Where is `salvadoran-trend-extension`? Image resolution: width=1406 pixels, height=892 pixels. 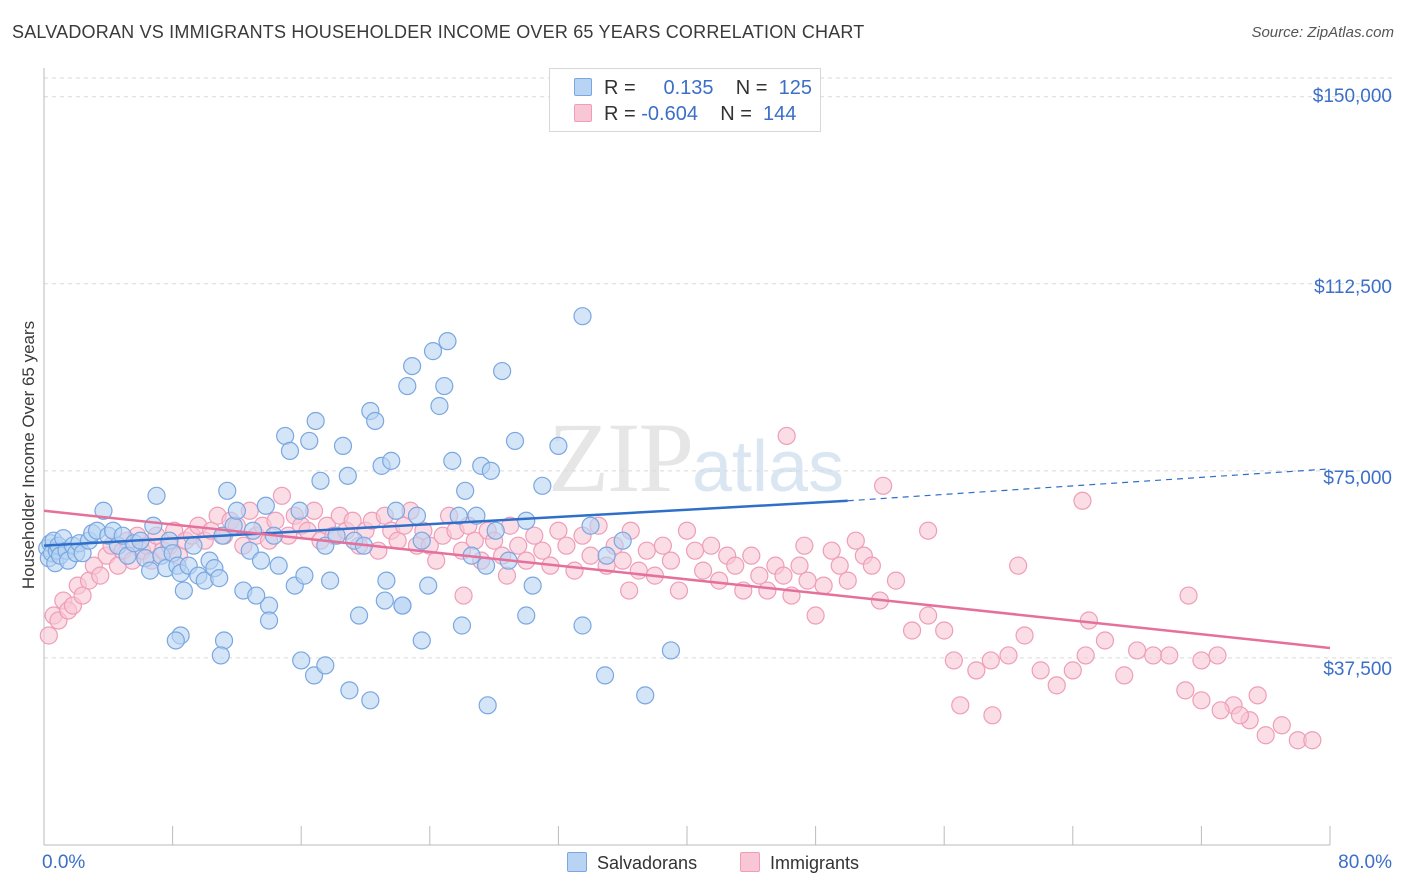
salvadoran-trend-extension is located at coordinates (1089, 485).